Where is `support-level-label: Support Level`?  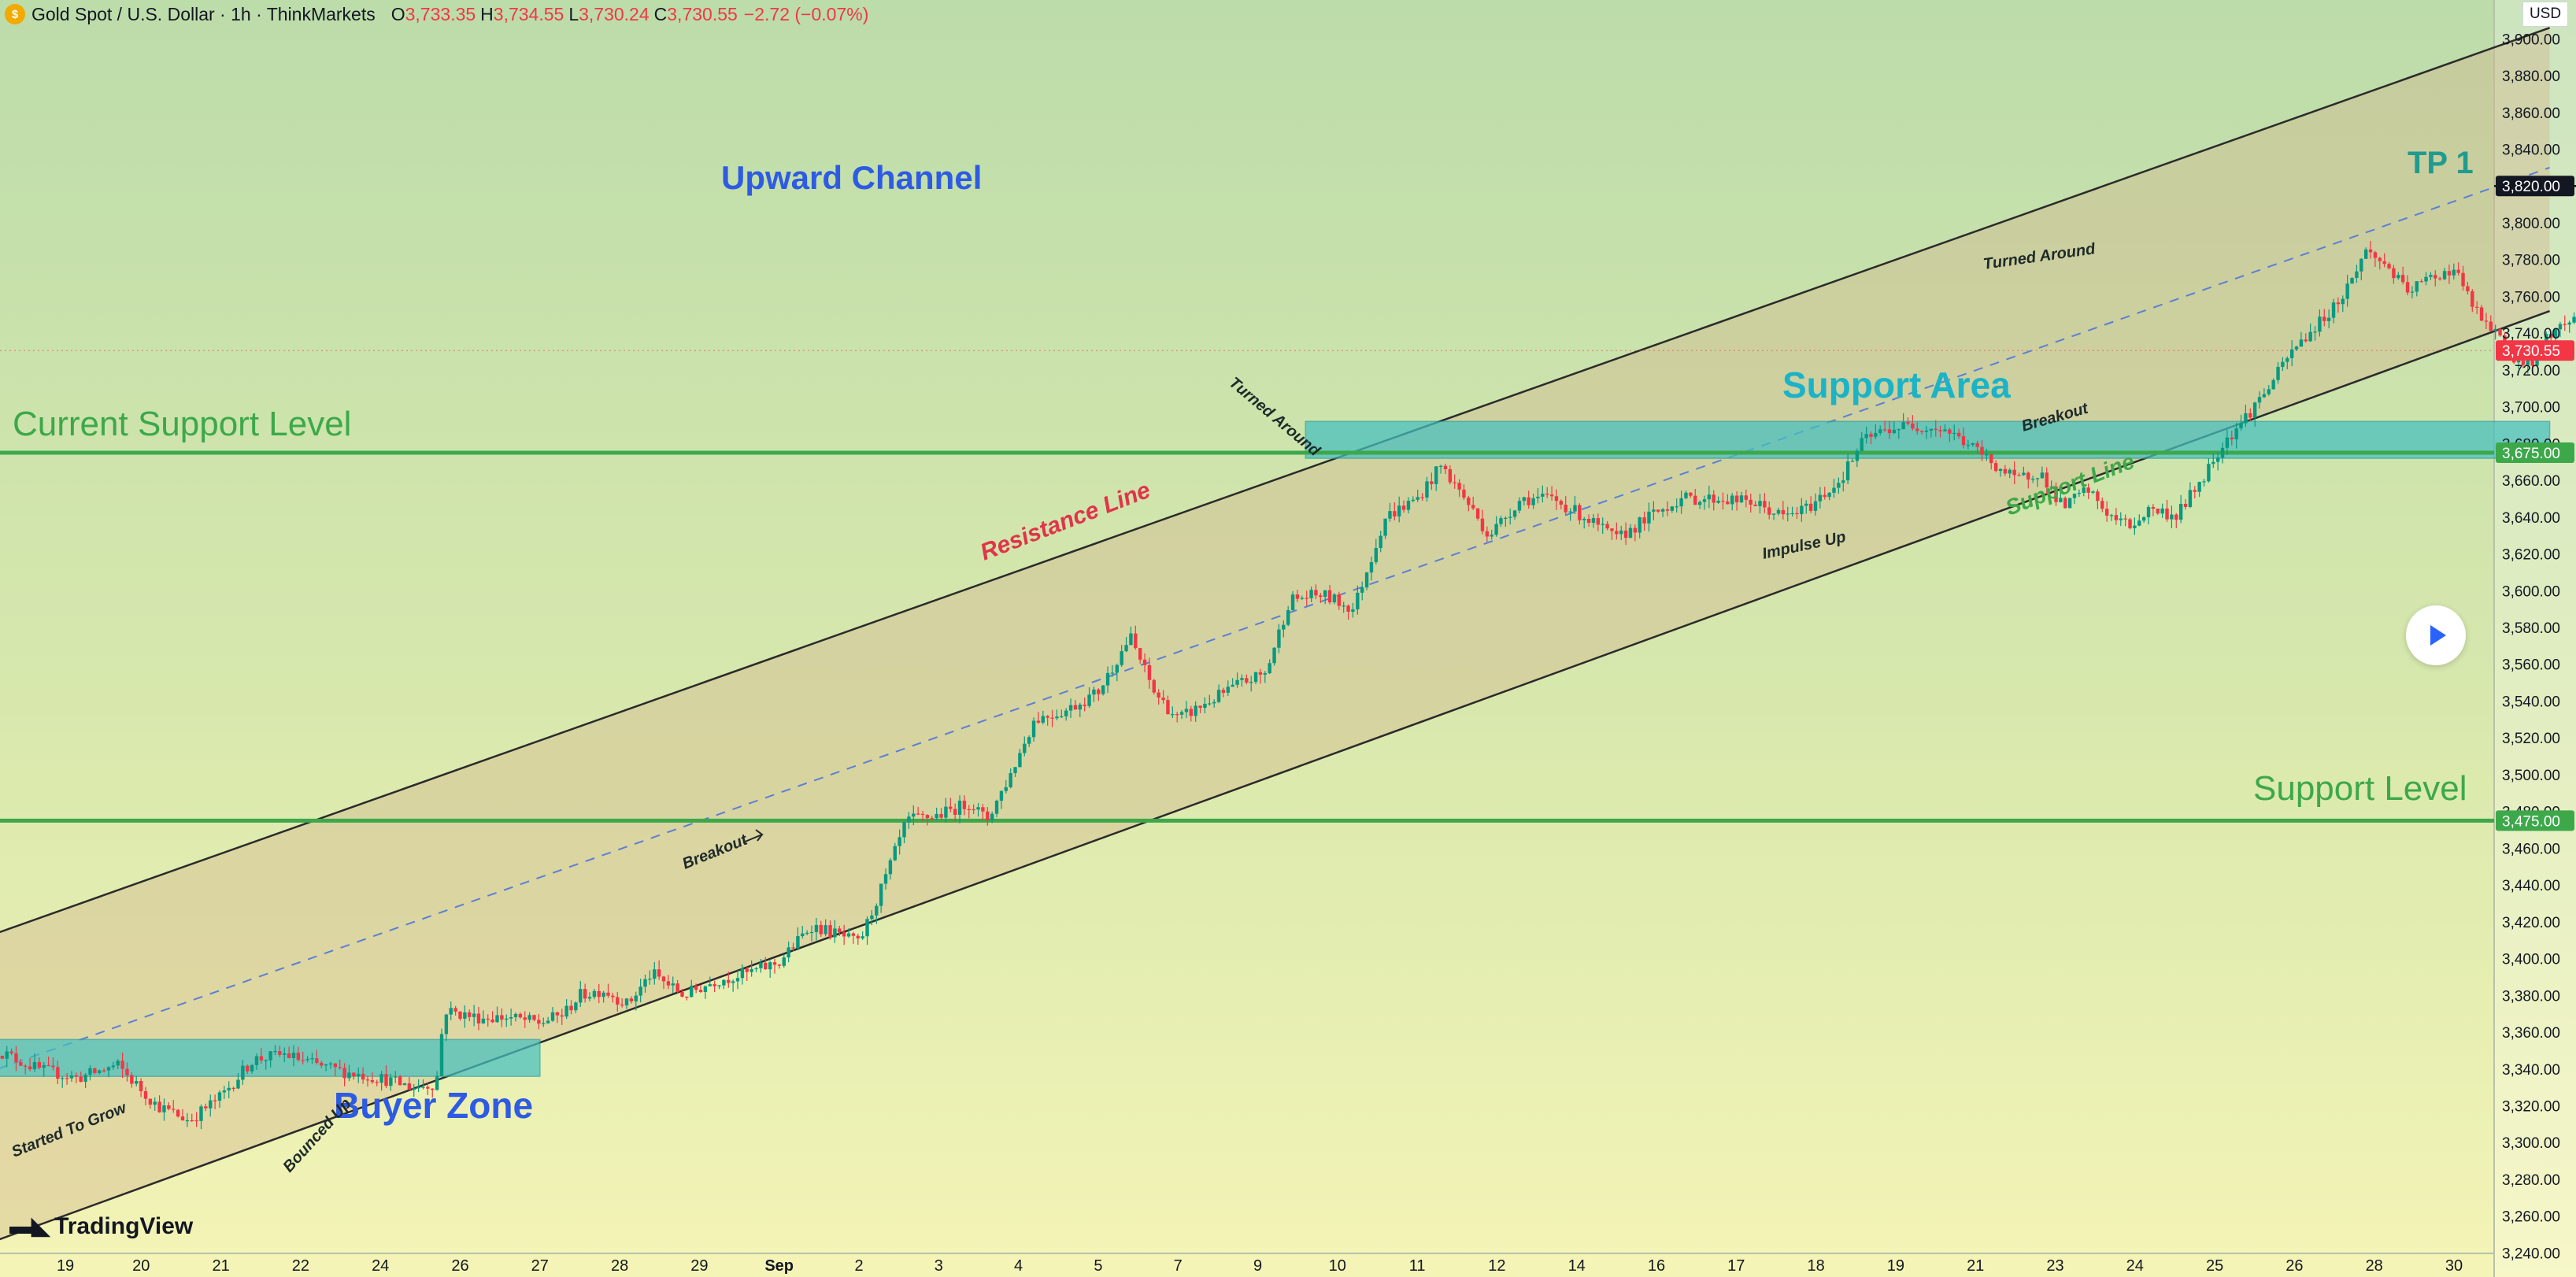 support-level-label: Support Level is located at coordinates (2360, 788).